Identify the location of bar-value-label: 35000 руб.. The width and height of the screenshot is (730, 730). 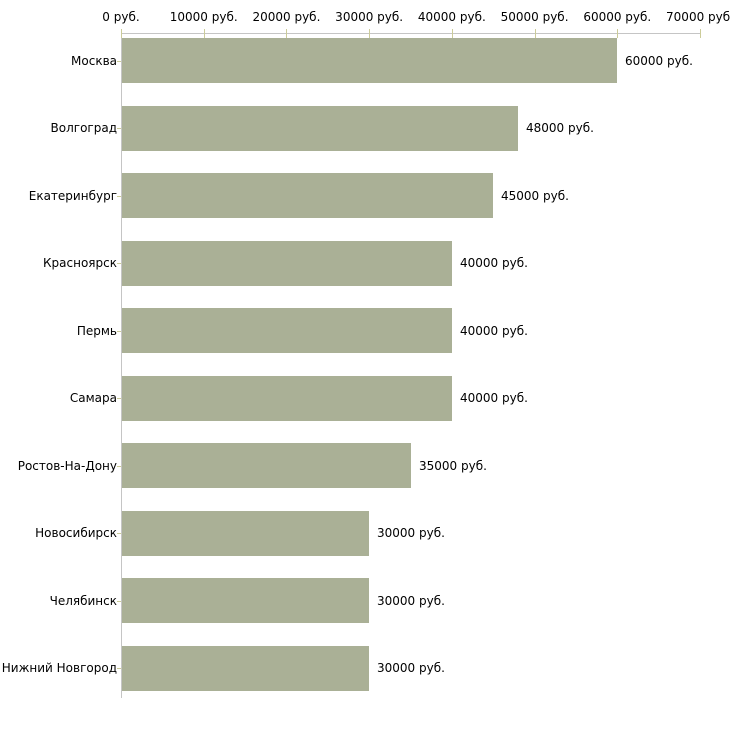
(453, 465).